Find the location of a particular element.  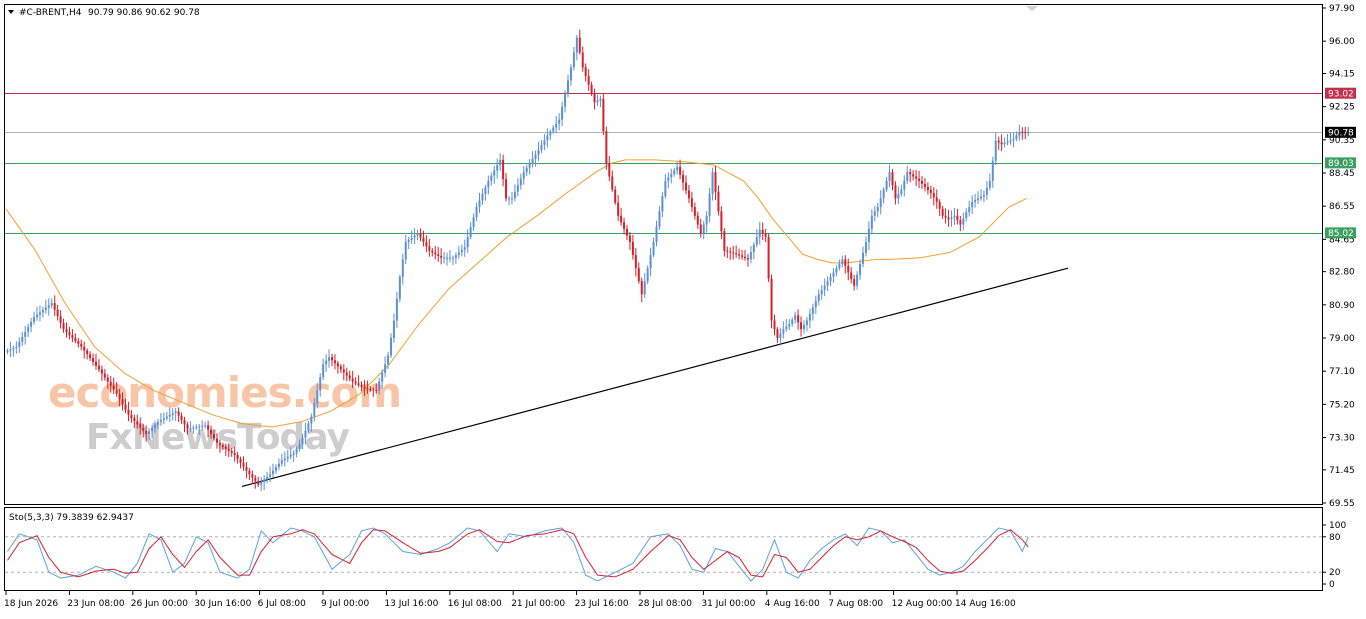

price-axis-tick: 73.30 is located at coordinates (1342, 439).